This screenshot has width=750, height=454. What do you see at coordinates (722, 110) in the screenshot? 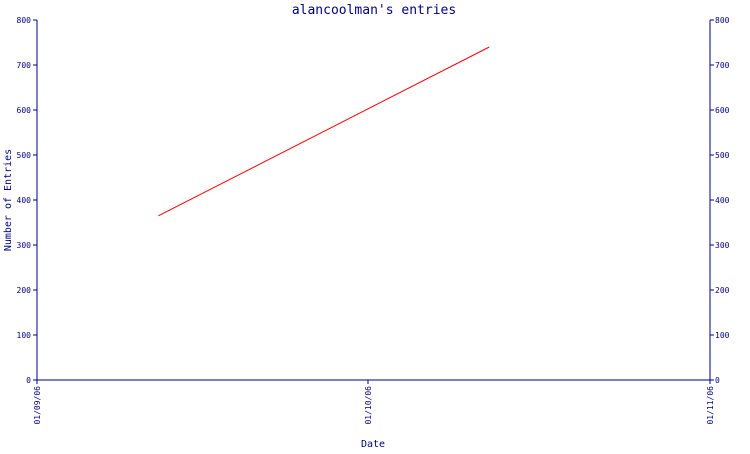
I see `y-tick-label-right: 600` at bounding box center [722, 110].